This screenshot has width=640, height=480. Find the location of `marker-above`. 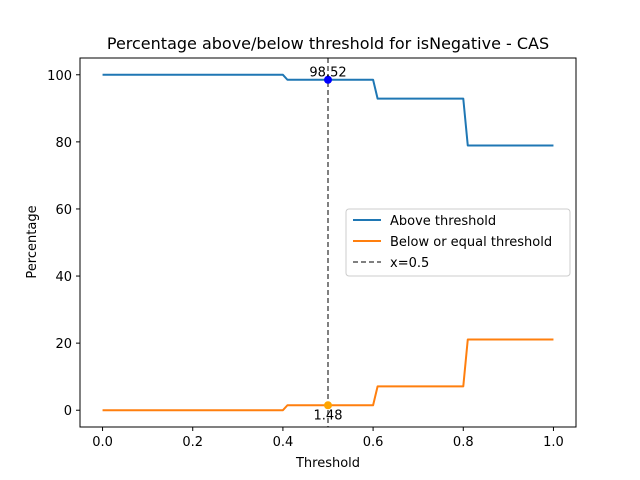

marker-above is located at coordinates (328, 79).